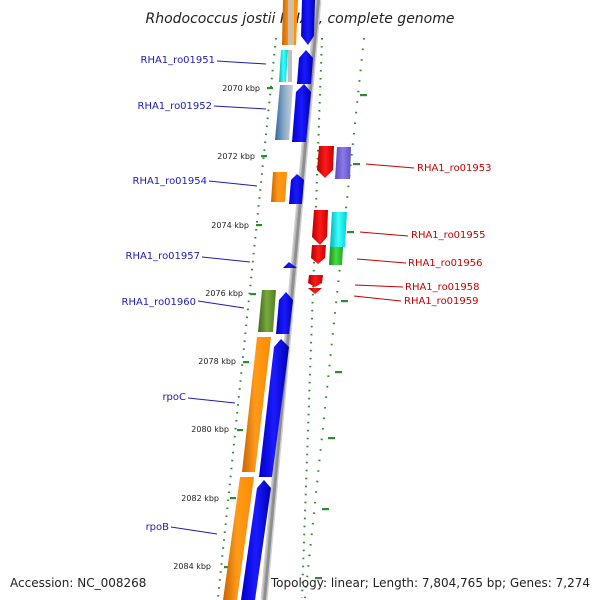 This screenshot has width=600, height=600. Describe the element at coordinates (334, 318) in the screenshot. I see `outer-right-dotted-track` at that location.